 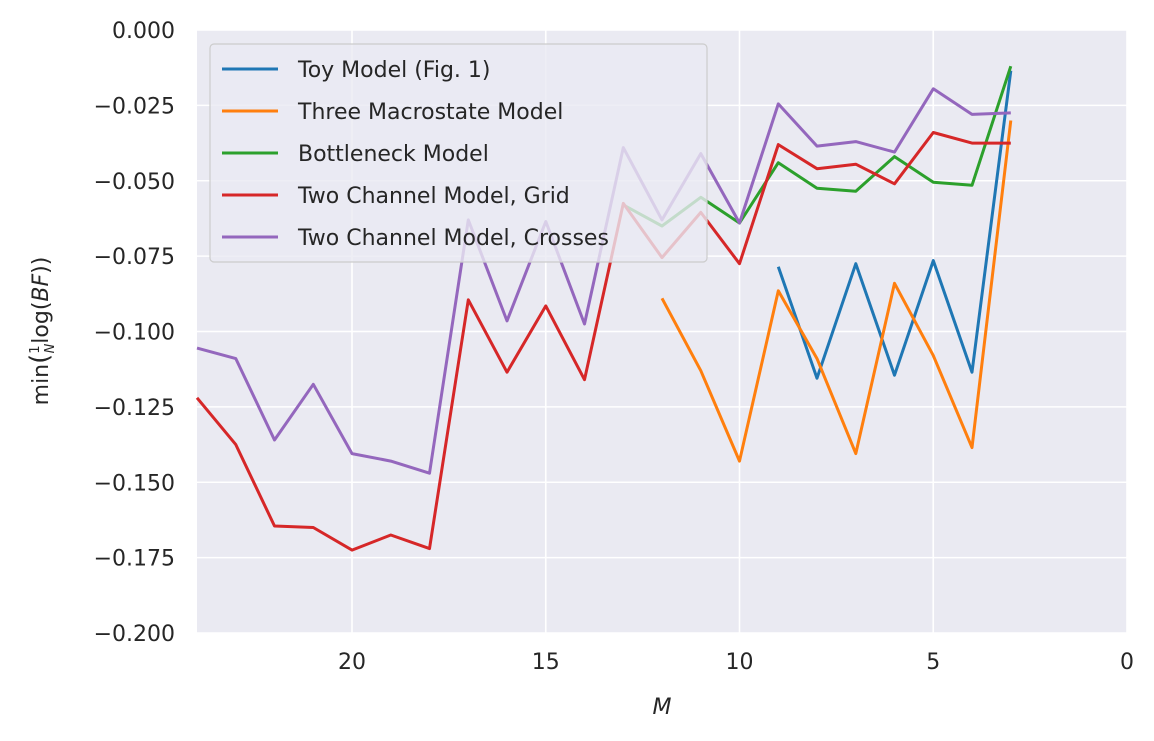 What do you see at coordinates (134, 408) in the screenshot?
I see `y-tick-label: −0.125` at bounding box center [134, 408].